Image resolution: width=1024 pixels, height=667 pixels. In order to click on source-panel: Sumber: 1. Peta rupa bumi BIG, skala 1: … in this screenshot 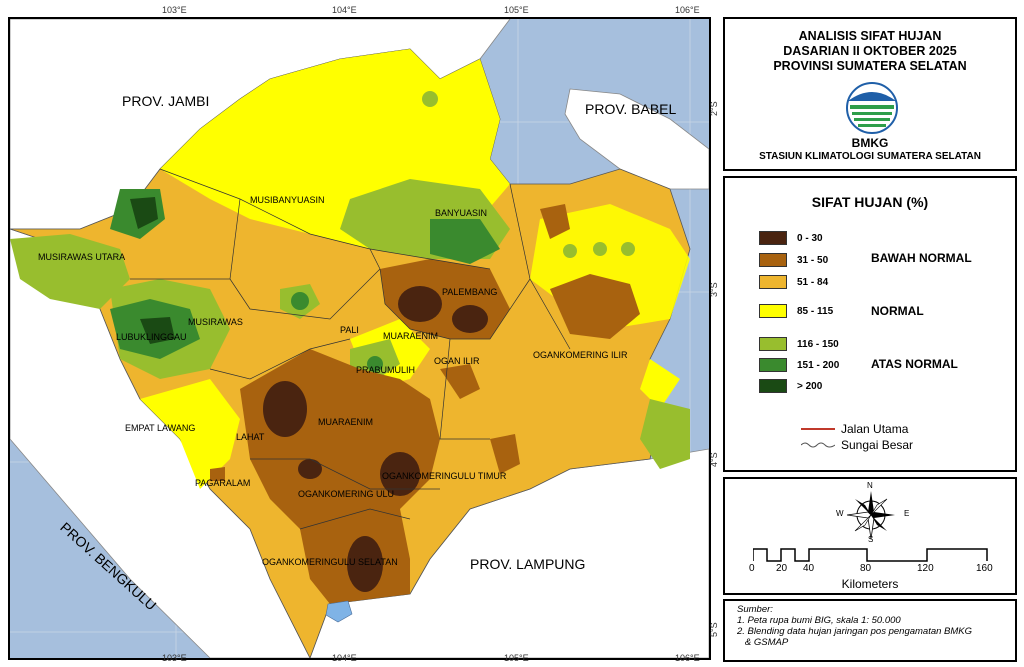, I will do `click(870, 630)`.